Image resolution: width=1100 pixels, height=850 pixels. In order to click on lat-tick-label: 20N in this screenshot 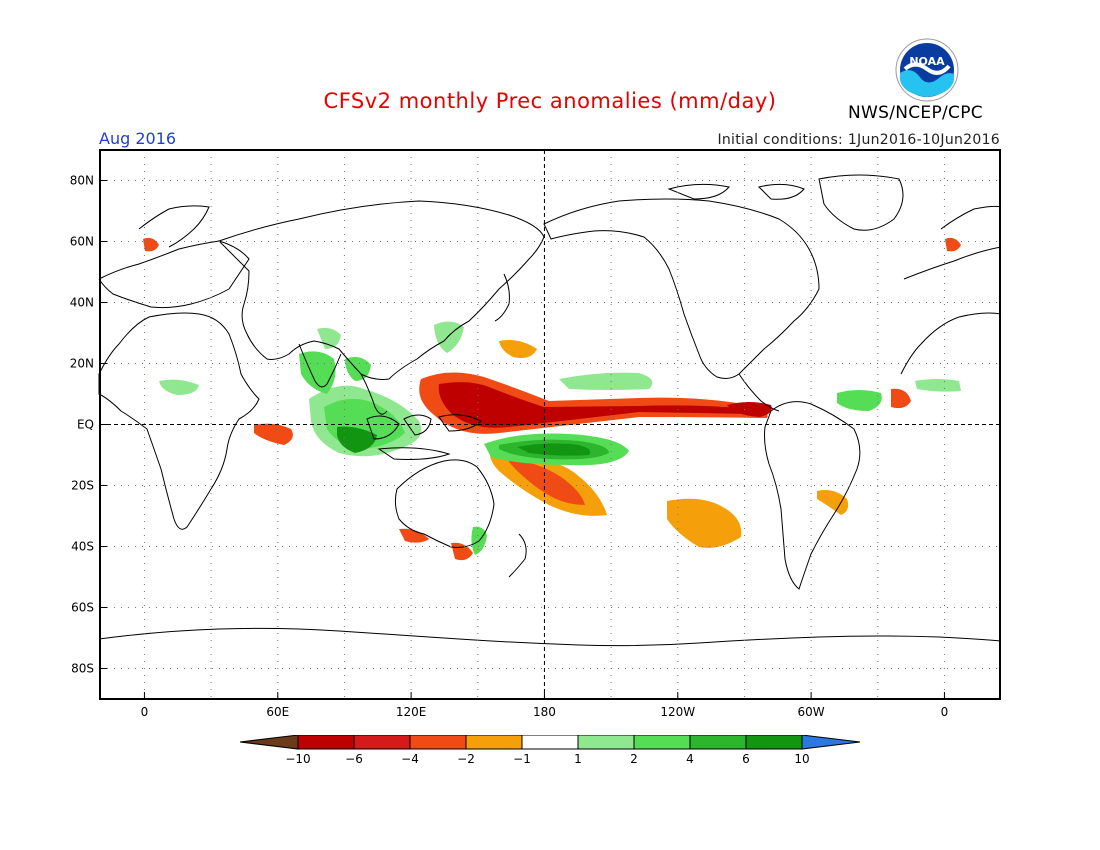, I will do `click(82, 364)`.